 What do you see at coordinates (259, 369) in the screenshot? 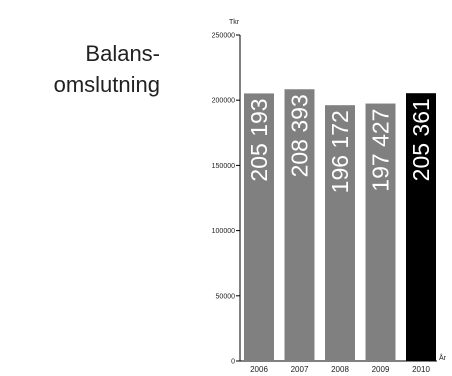
I see `x-tick-label: 2006` at bounding box center [259, 369].